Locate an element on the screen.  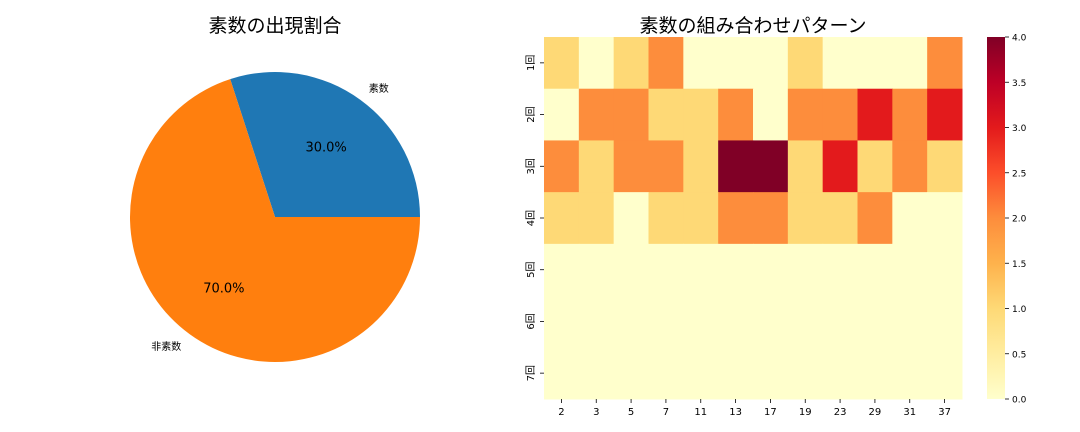
colorbar-tick-label: 4.0 is located at coordinates (1019, 39).